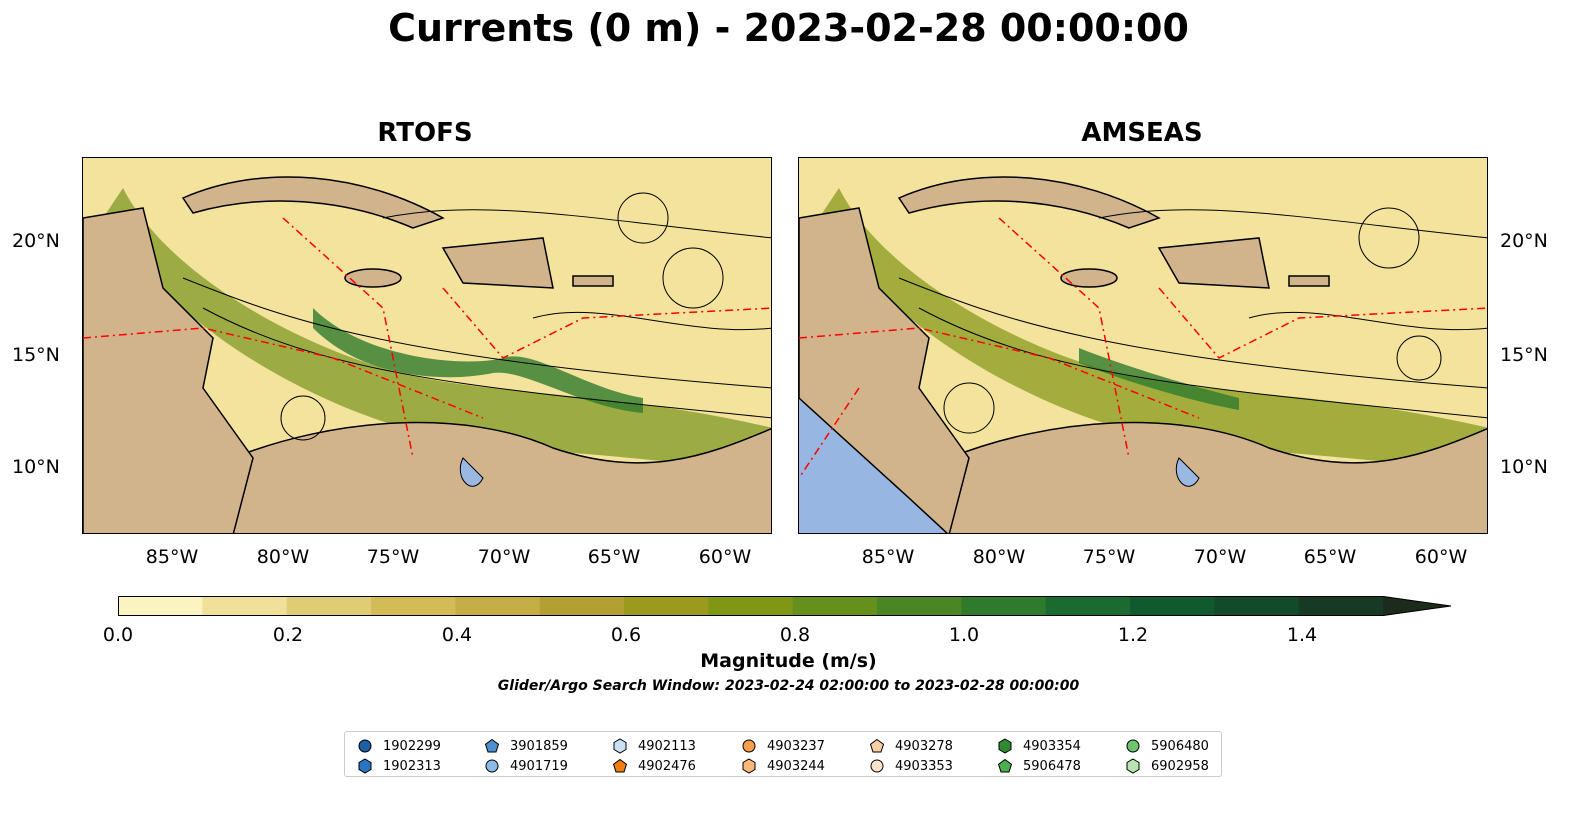 The image size is (1577, 827). What do you see at coordinates (1039, 766) in the screenshot?
I see `legend-item: 5906478` at bounding box center [1039, 766].